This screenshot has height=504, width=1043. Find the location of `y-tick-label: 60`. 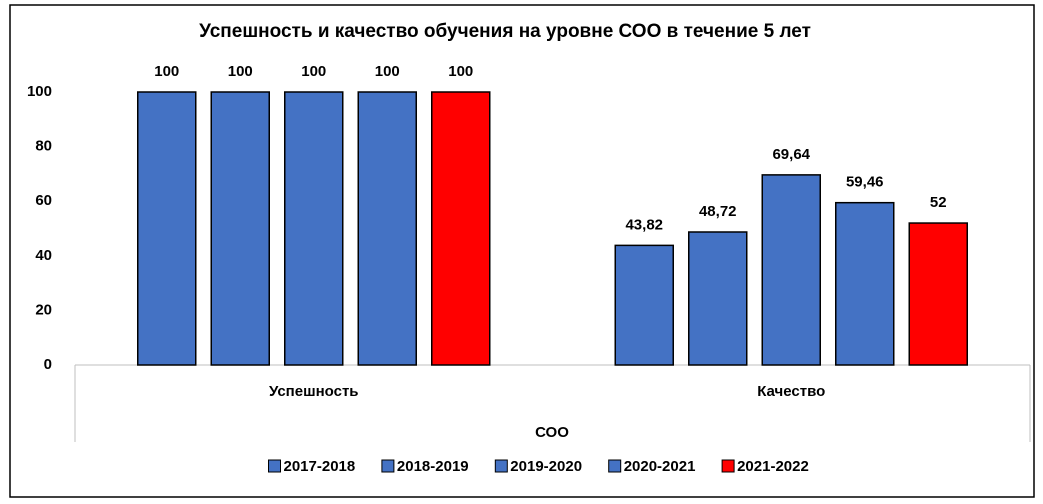

y-tick-label: 60 is located at coordinates (43, 200).